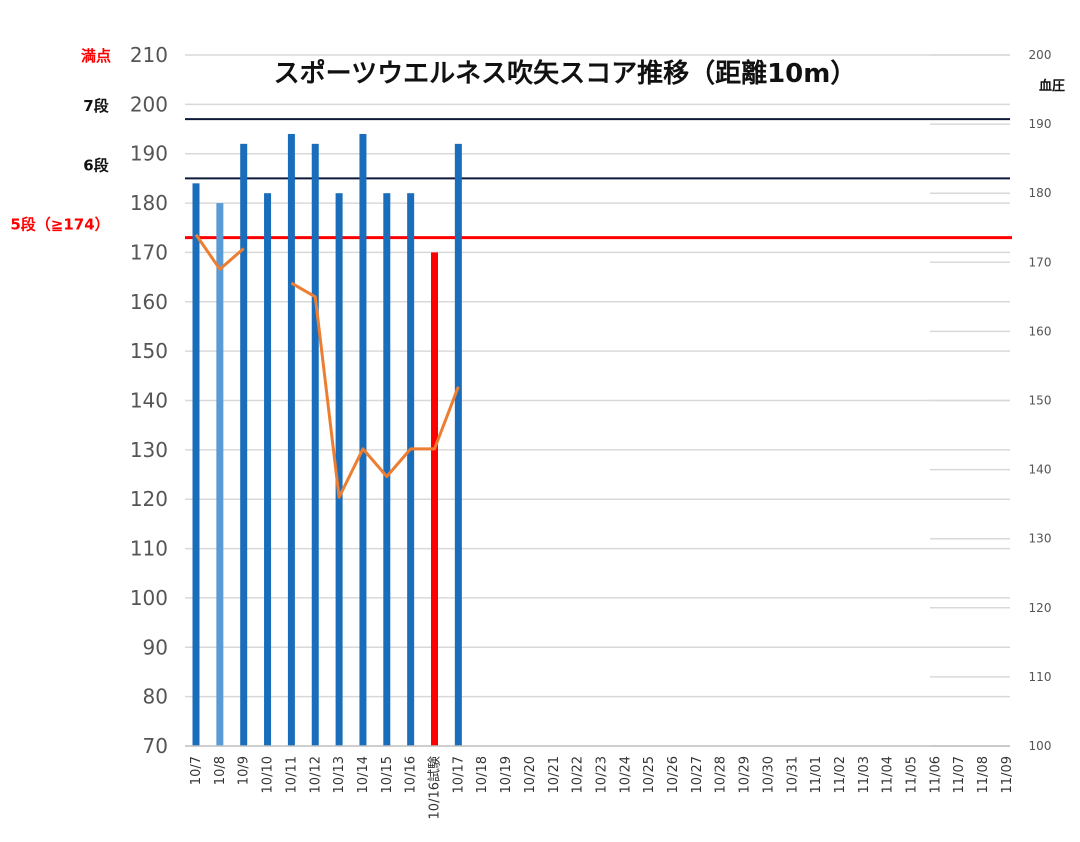 Image resolution: width=1080 pixels, height=842 pixels. What do you see at coordinates (959, 774) in the screenshot?
I see `x-tick-label: 11/07` at bounding box center [959, 774].